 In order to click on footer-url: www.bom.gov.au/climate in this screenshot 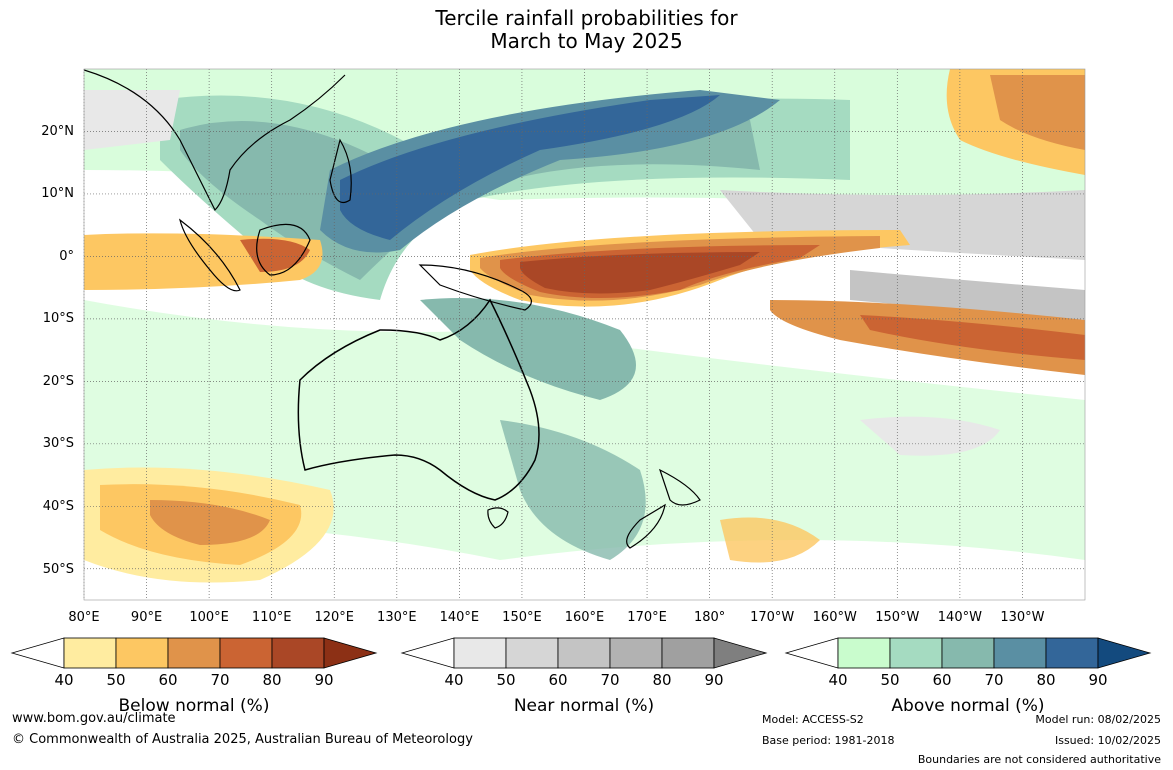, I will do `click(94, 718)`.